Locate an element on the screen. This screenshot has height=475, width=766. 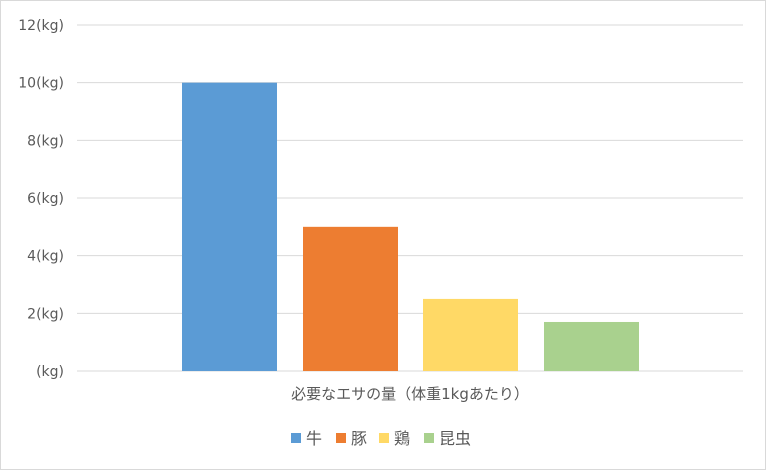
y-tick-label: 12(kg) is located at coordinates (41, 26).